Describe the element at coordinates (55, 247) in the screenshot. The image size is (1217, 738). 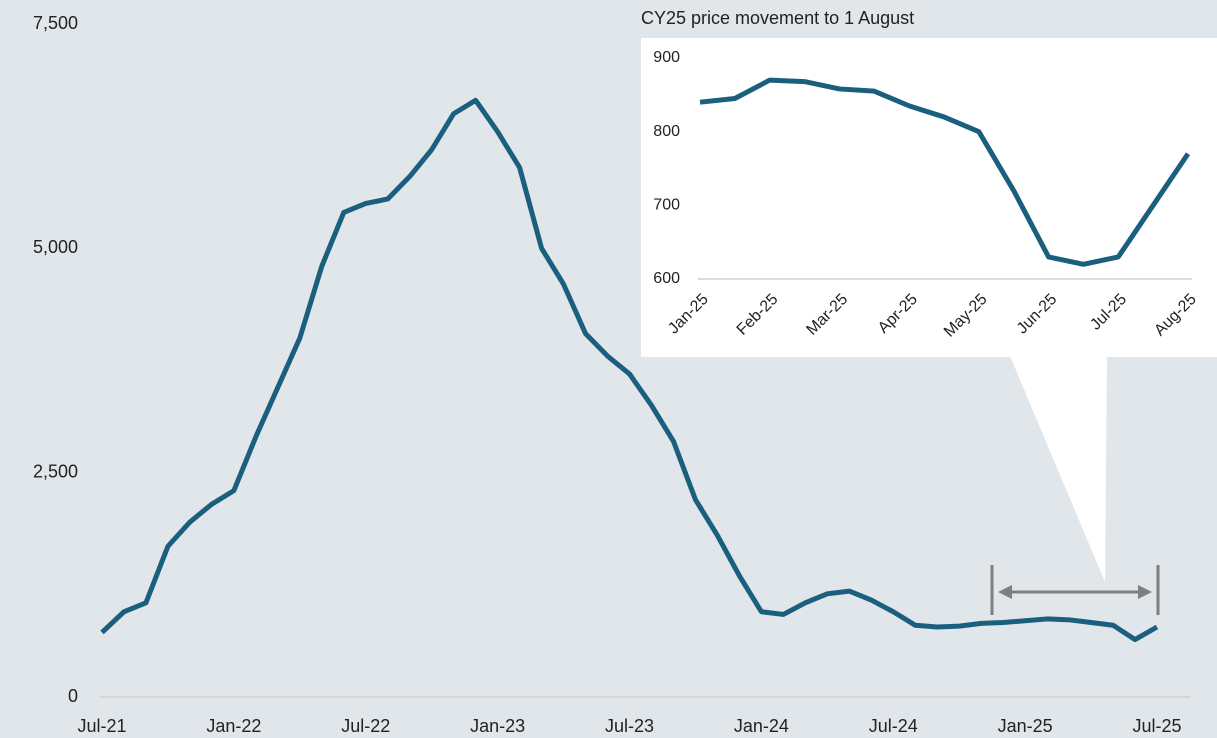
I see `y-tick-label: 5,000` at that location.